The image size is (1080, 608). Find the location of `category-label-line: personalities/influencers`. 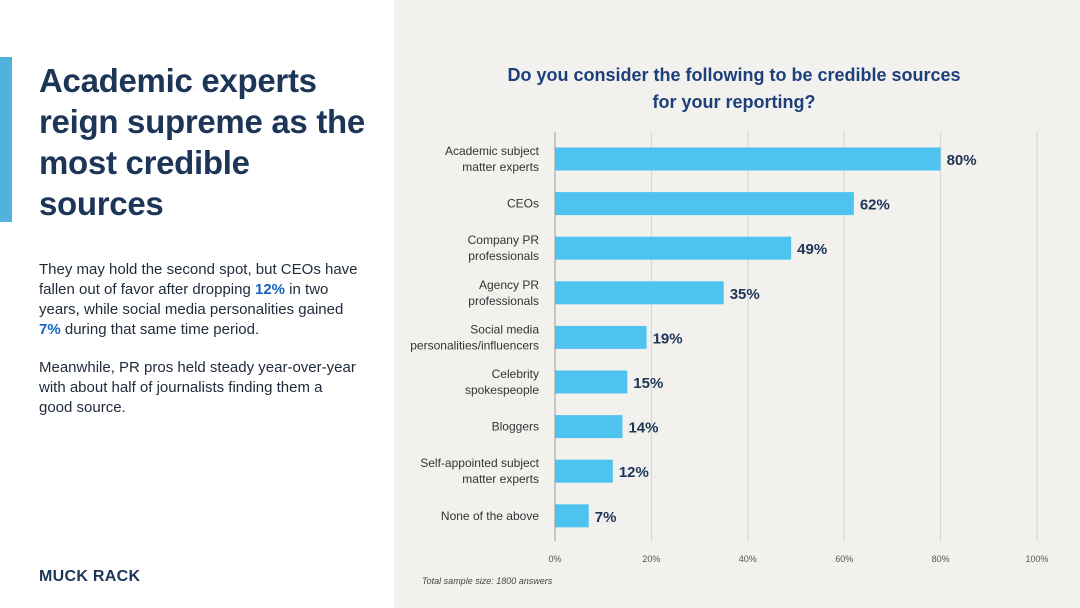

category-label-line: personalities/influencers is located at coordinates (474, 345).